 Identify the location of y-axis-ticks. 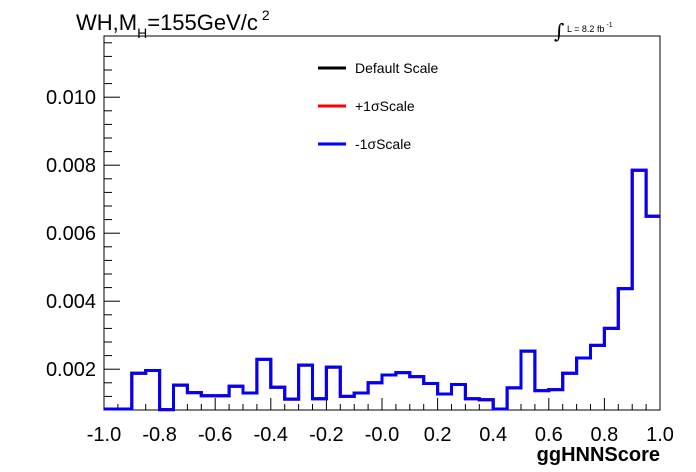
(112, 233).